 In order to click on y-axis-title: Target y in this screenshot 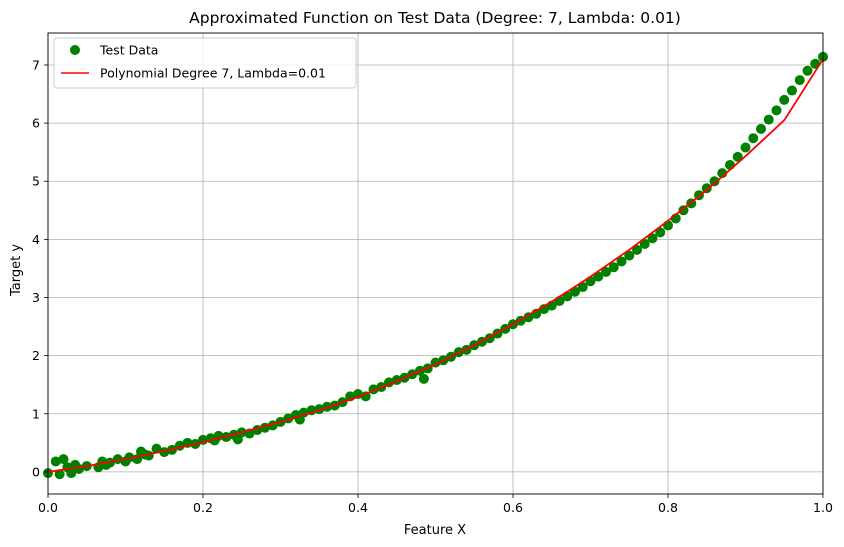, I will do `click(16, 270)`.